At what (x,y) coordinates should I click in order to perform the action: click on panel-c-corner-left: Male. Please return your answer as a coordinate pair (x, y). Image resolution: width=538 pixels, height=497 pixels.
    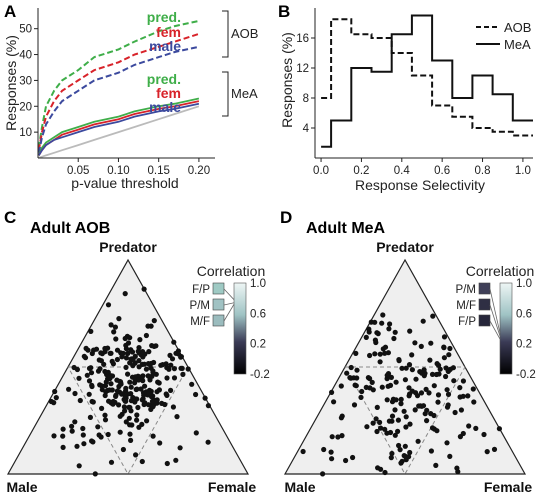
    Looking at the image, I should click on (21, 487).